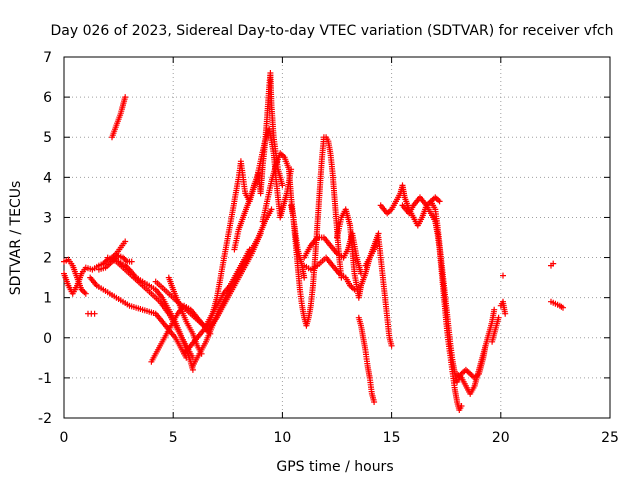  What do you see at coordinates (47, 178) in the screenshot?
I see `y-tick-label: 4` at bounding box center [47, 178].